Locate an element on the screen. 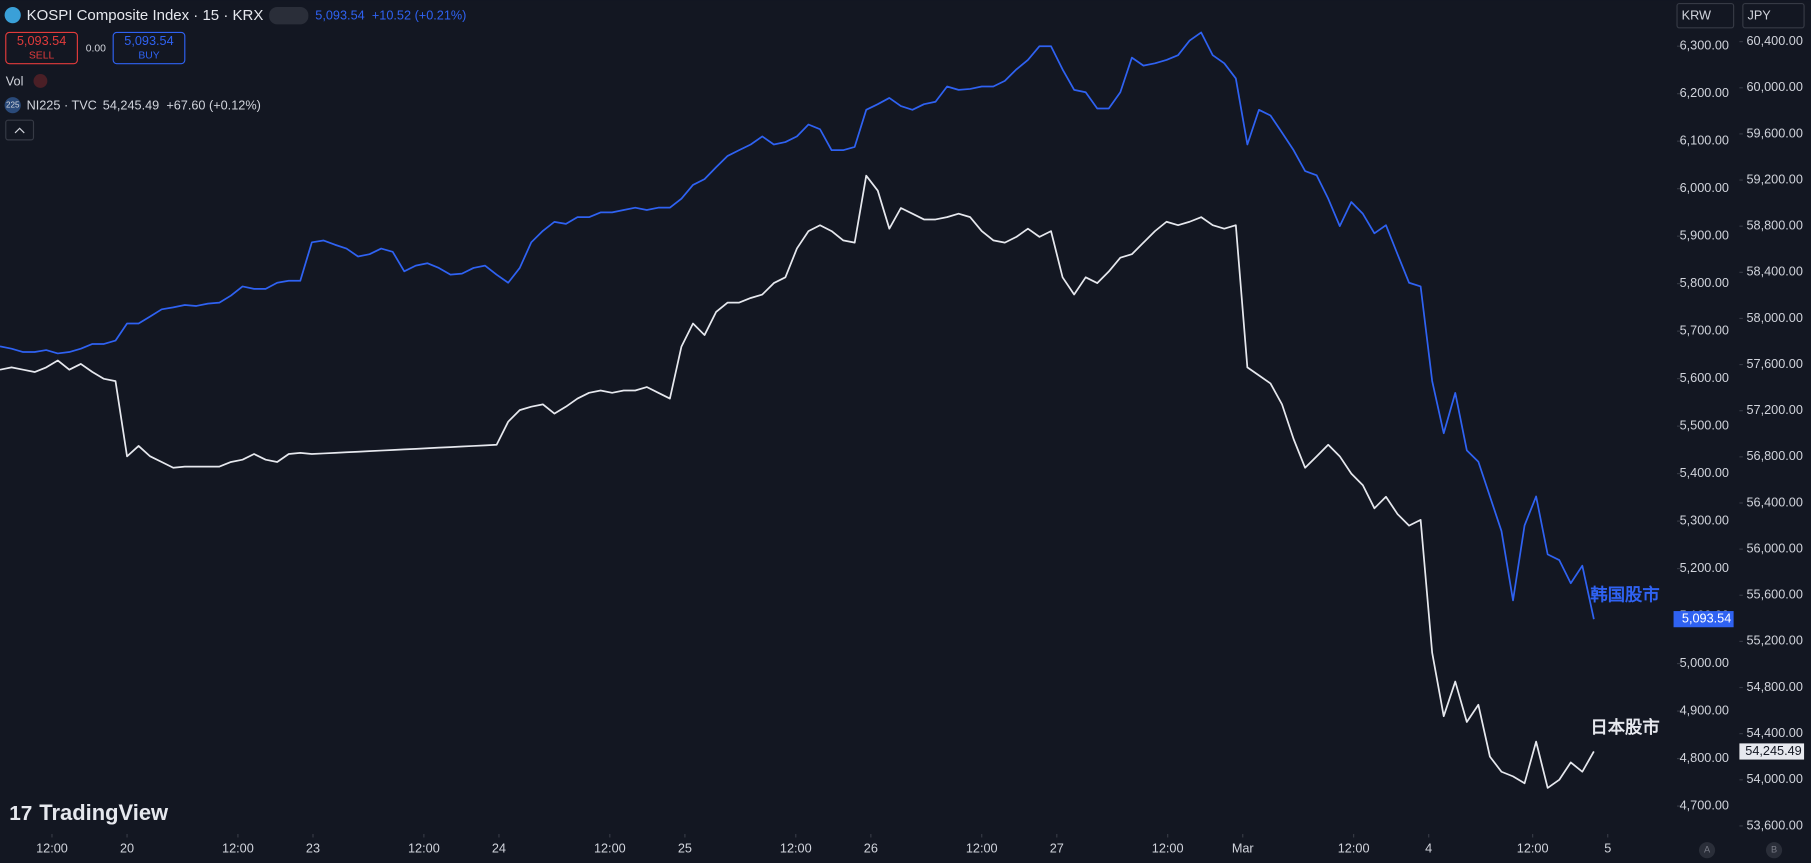 This screenshot has width=1811, height=863. sell-price: 5,093.54 is located at coordinates (41, 41).